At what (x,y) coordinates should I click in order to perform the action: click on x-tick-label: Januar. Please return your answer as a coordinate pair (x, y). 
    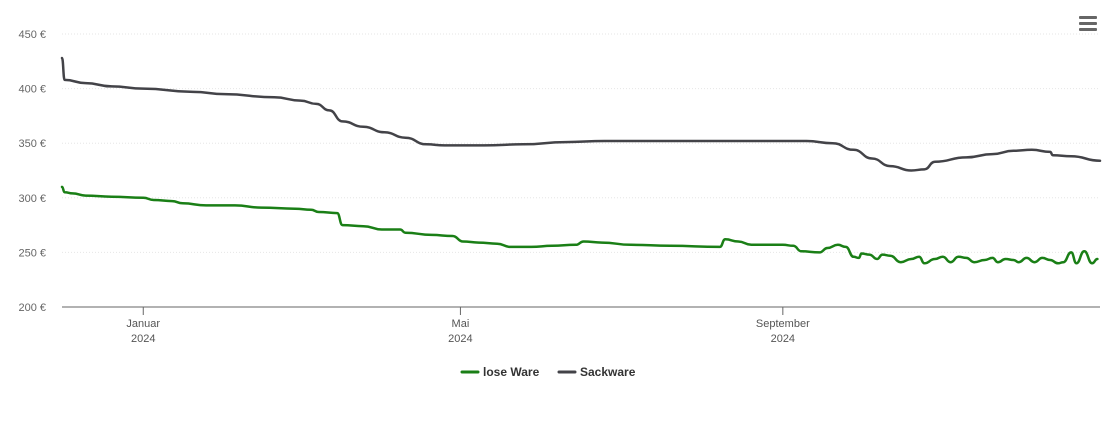
    Looking at the image, I should click on (143, 324).